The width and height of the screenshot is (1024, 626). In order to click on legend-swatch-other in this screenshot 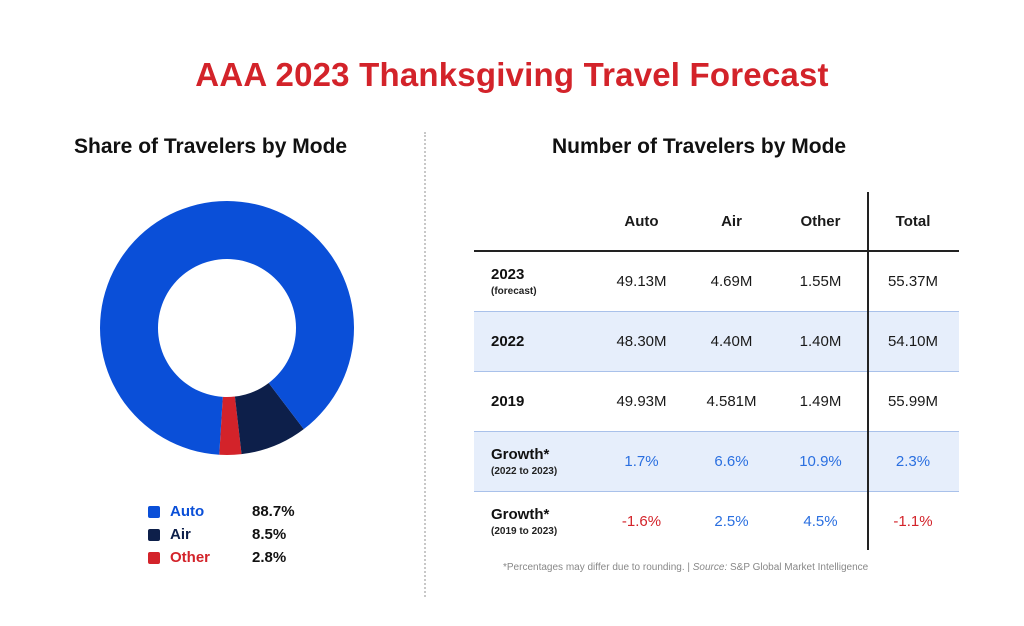, I will do `click(154, 557)`.